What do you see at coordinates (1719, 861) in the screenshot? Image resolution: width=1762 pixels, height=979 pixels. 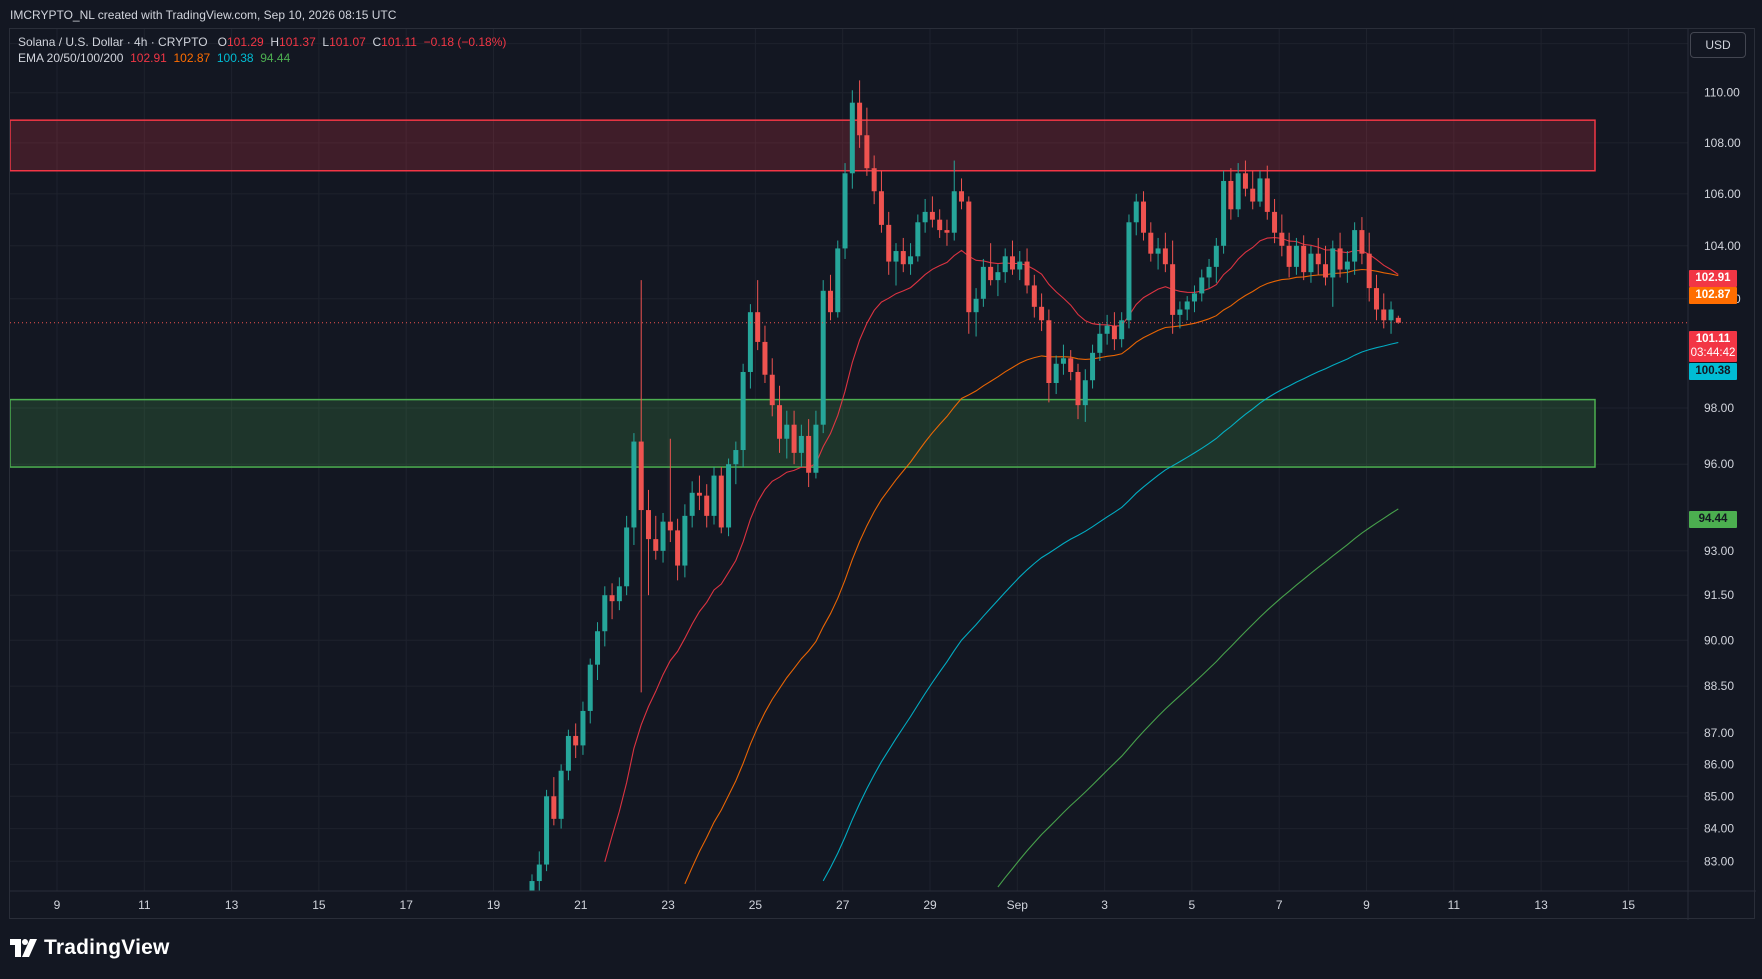 I see `y-tick-label: 83.00` at bounding box center [1719, 861].